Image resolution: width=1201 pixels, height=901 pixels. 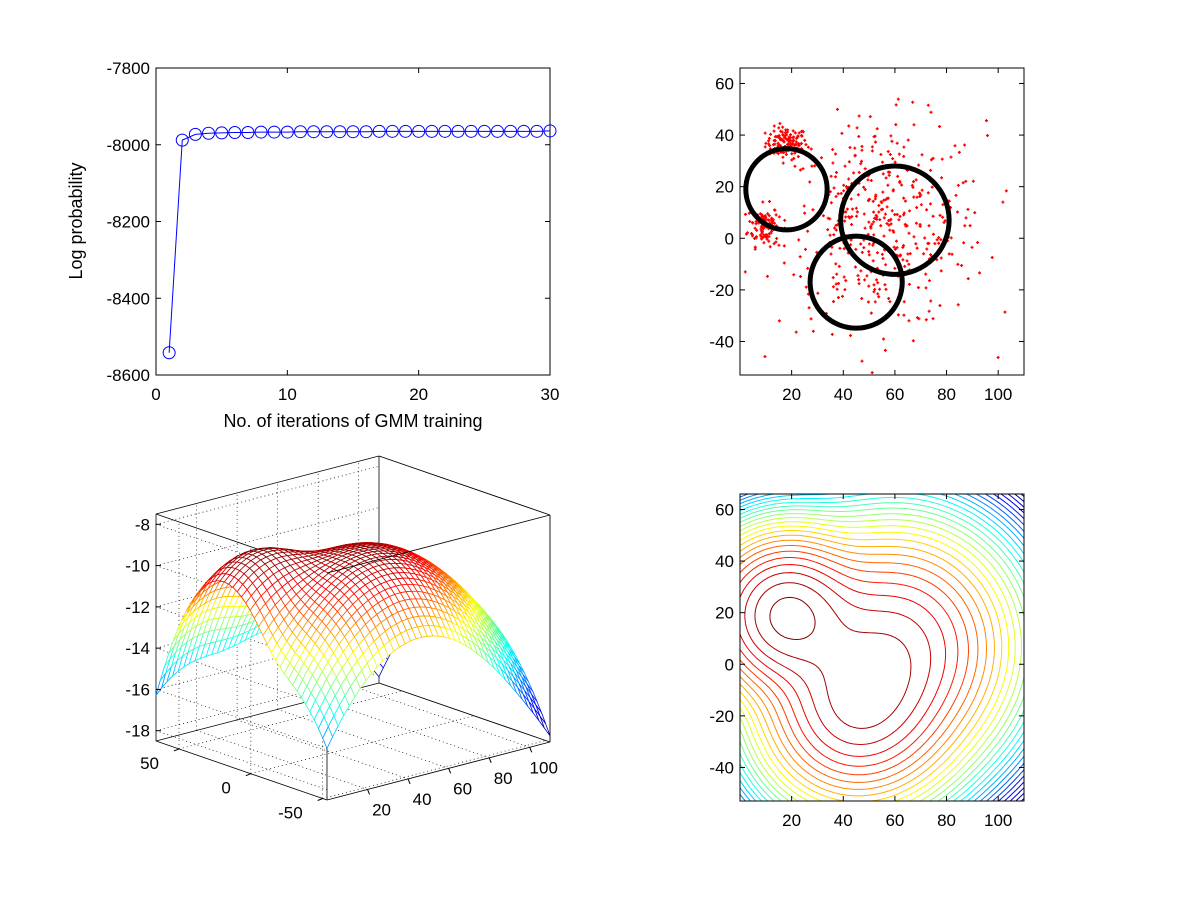 I want to click on panel1-ticks: 0 10 20 30 -8600 -8400 -8200 -8000 -7800, so click(x=333, y=231).